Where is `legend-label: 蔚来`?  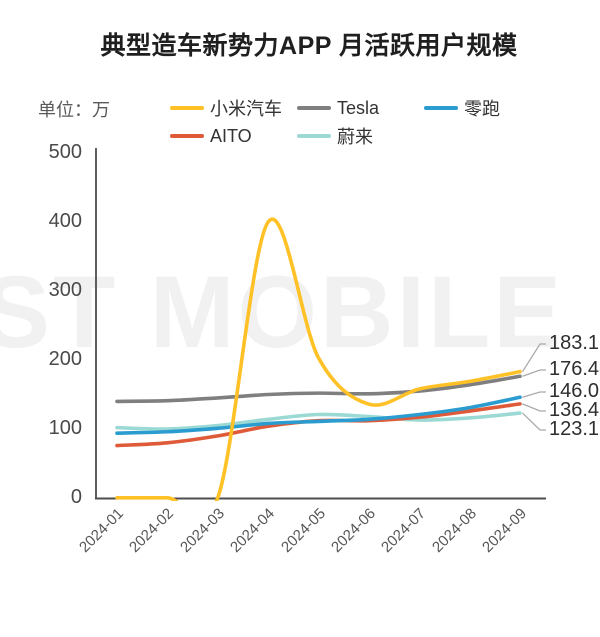
legend-label: 蔚来 is located at coordinates (355, 137).